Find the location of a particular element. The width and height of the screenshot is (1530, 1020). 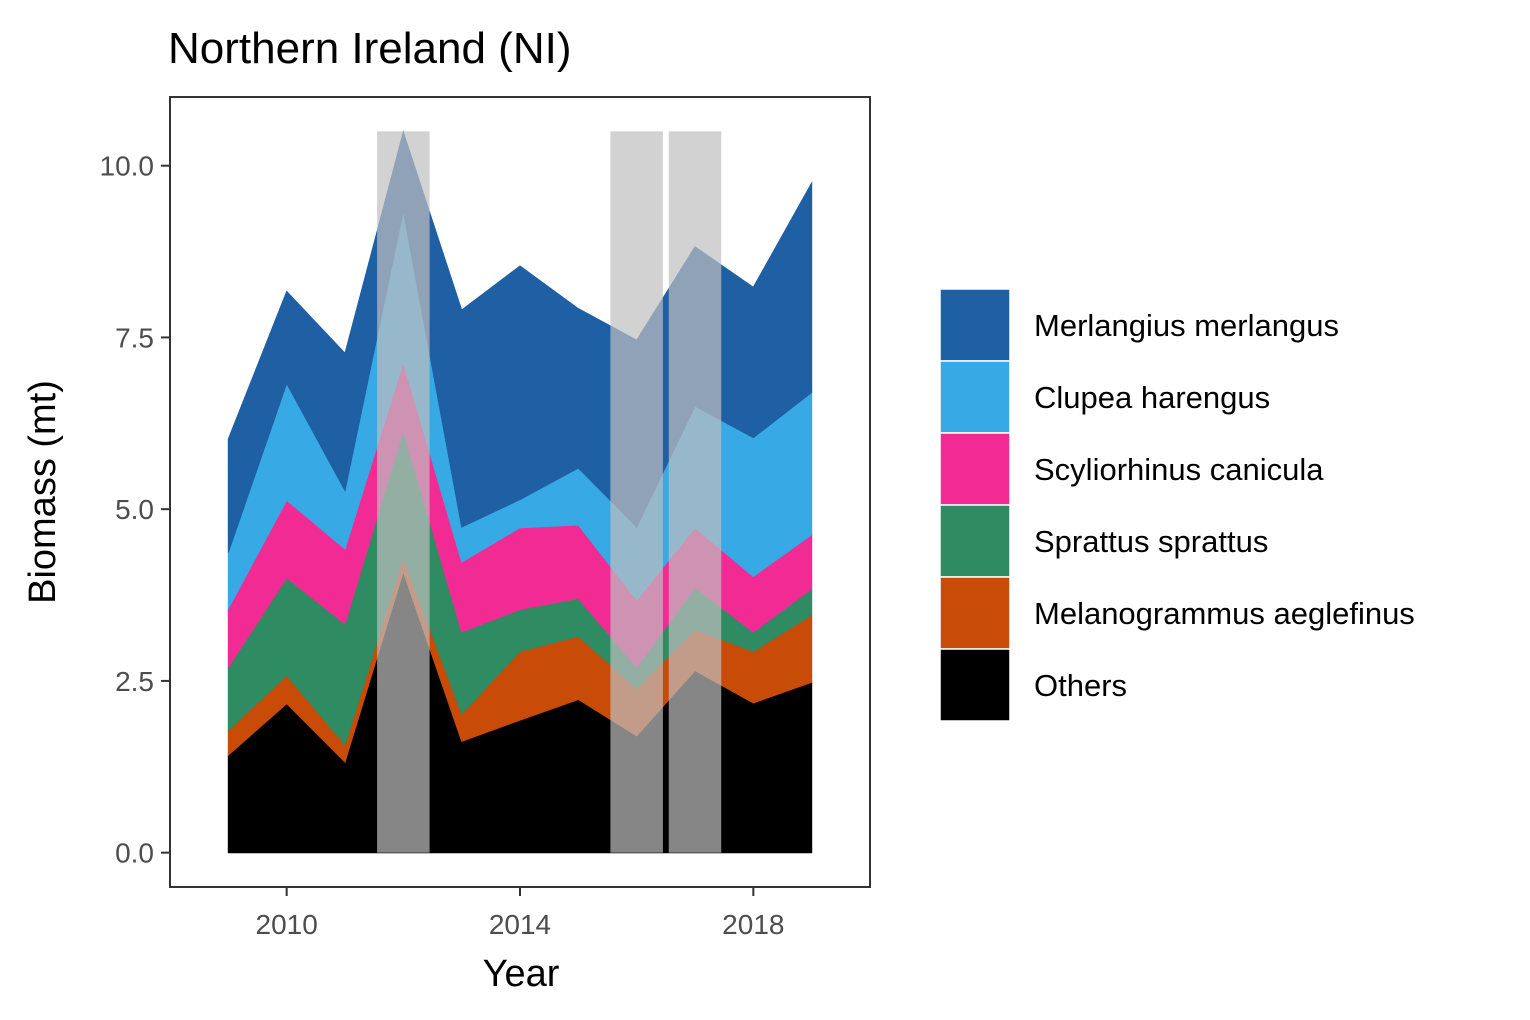

chart-title: Northern Ireland (NI) is located at coordinates (369, 48).